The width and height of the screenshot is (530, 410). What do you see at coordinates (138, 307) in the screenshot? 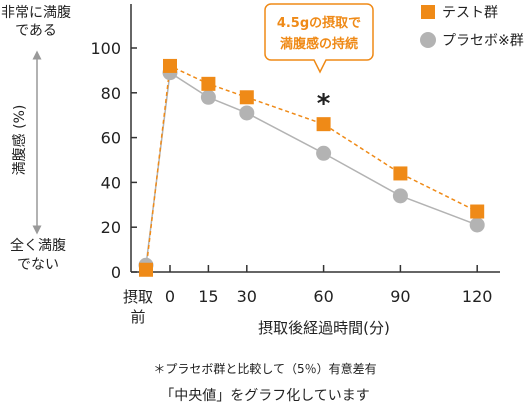
I see `x-tick-label: 摂取前` at bounding box center [138, 307].